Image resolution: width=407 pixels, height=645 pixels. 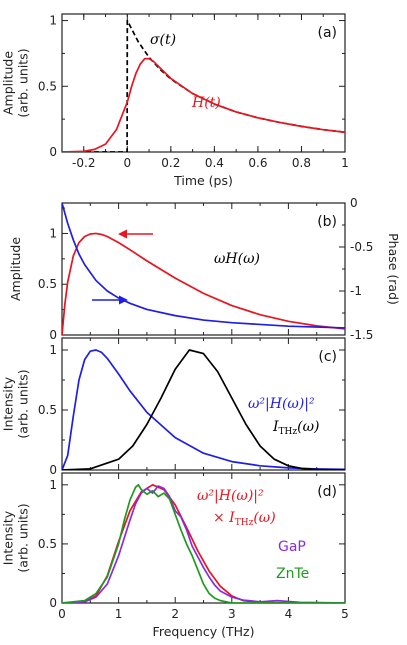 What do you see at coordinates (327, 222) in the screenshot?
I see `panel-tag: (b)` at bounding box center [327, 222].